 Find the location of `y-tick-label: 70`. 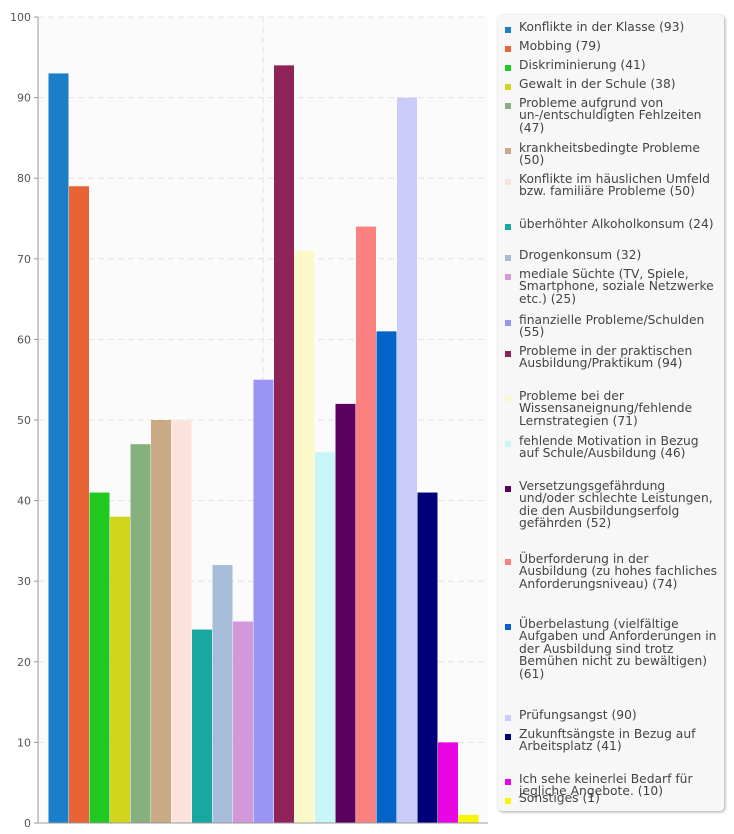

y-tick-label: 70 is located at coordinates (24, 259).